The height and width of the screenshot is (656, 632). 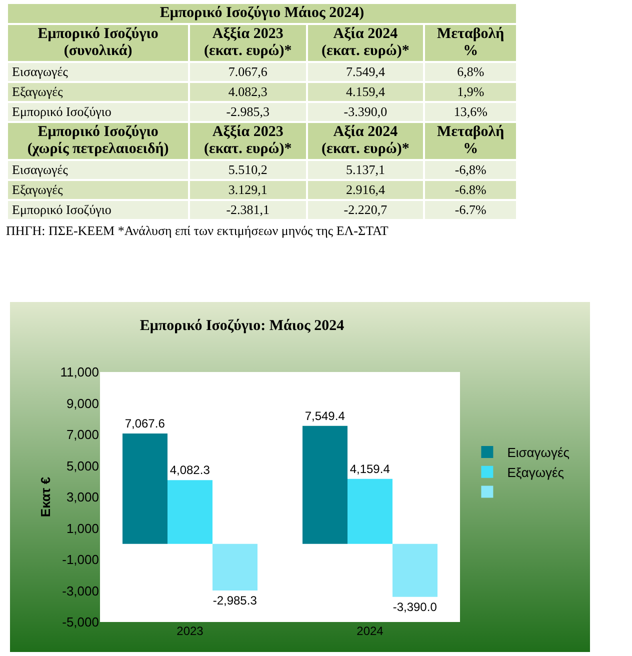 I want to click on text: 4.082,3, so click(x=248, y=92).